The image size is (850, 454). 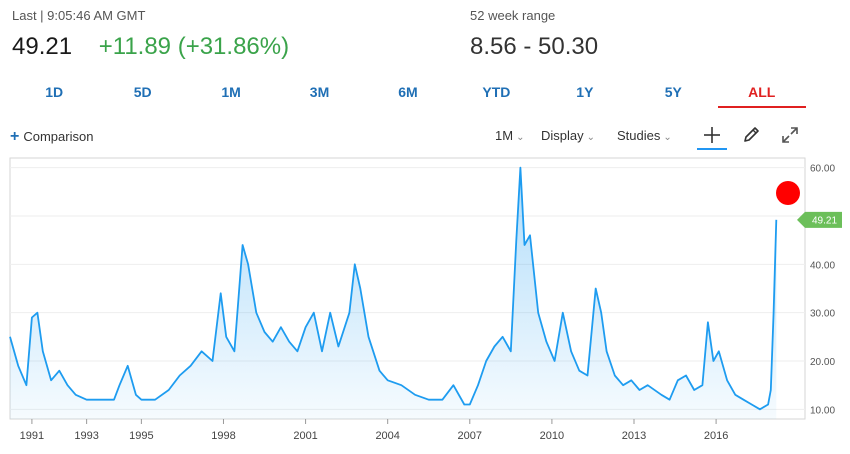 I want to click on x-tick-label: 1991, so click(x=32, y=436).